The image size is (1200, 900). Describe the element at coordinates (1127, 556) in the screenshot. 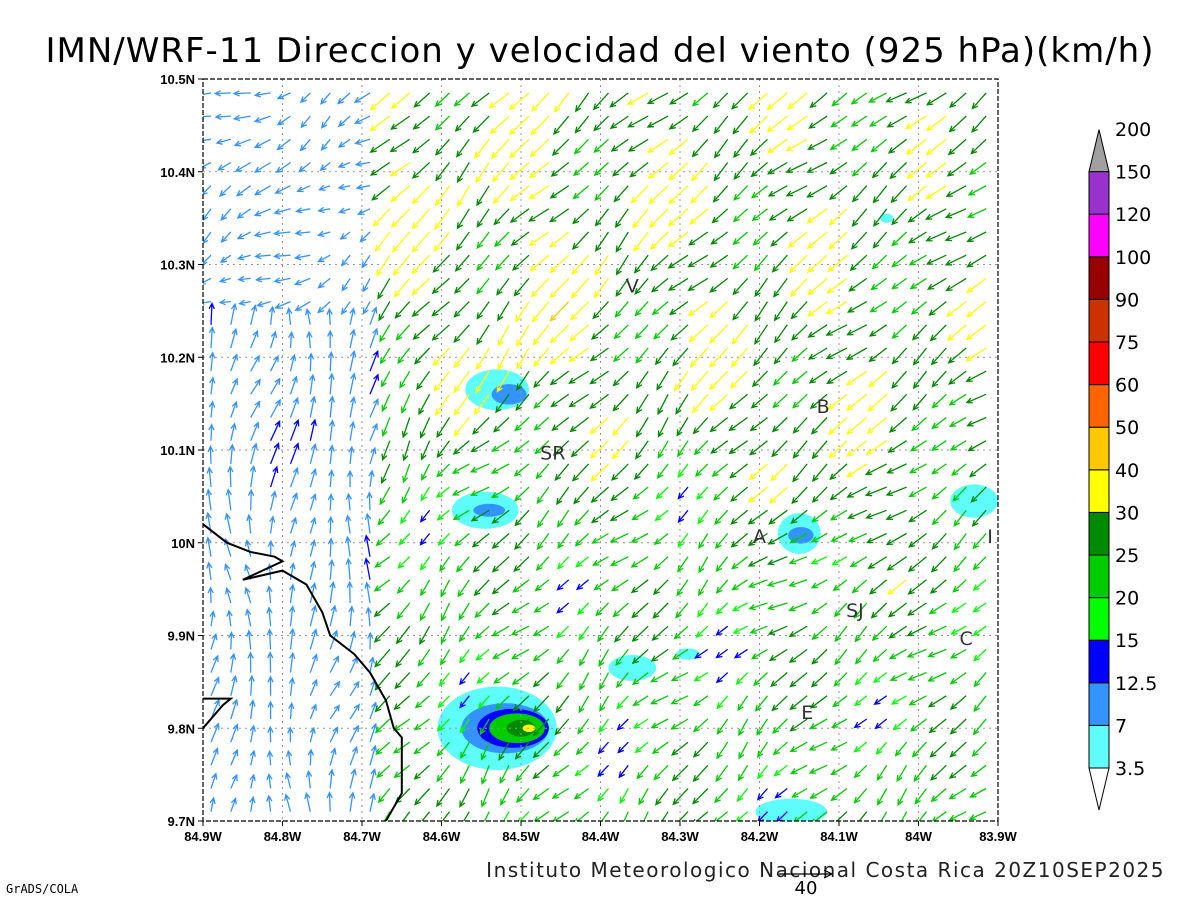

I see `colorbar-label-5: 25` at that location.